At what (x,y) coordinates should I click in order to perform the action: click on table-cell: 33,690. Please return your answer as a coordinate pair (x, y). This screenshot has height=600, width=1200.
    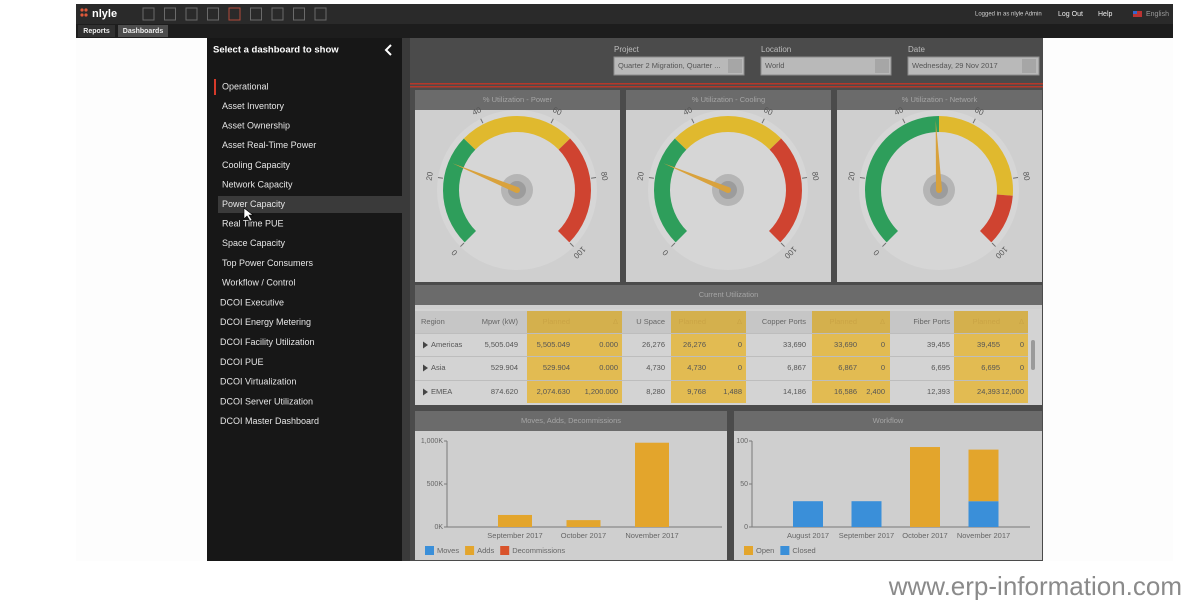
    Looking at the image, I should click on (794, 344).